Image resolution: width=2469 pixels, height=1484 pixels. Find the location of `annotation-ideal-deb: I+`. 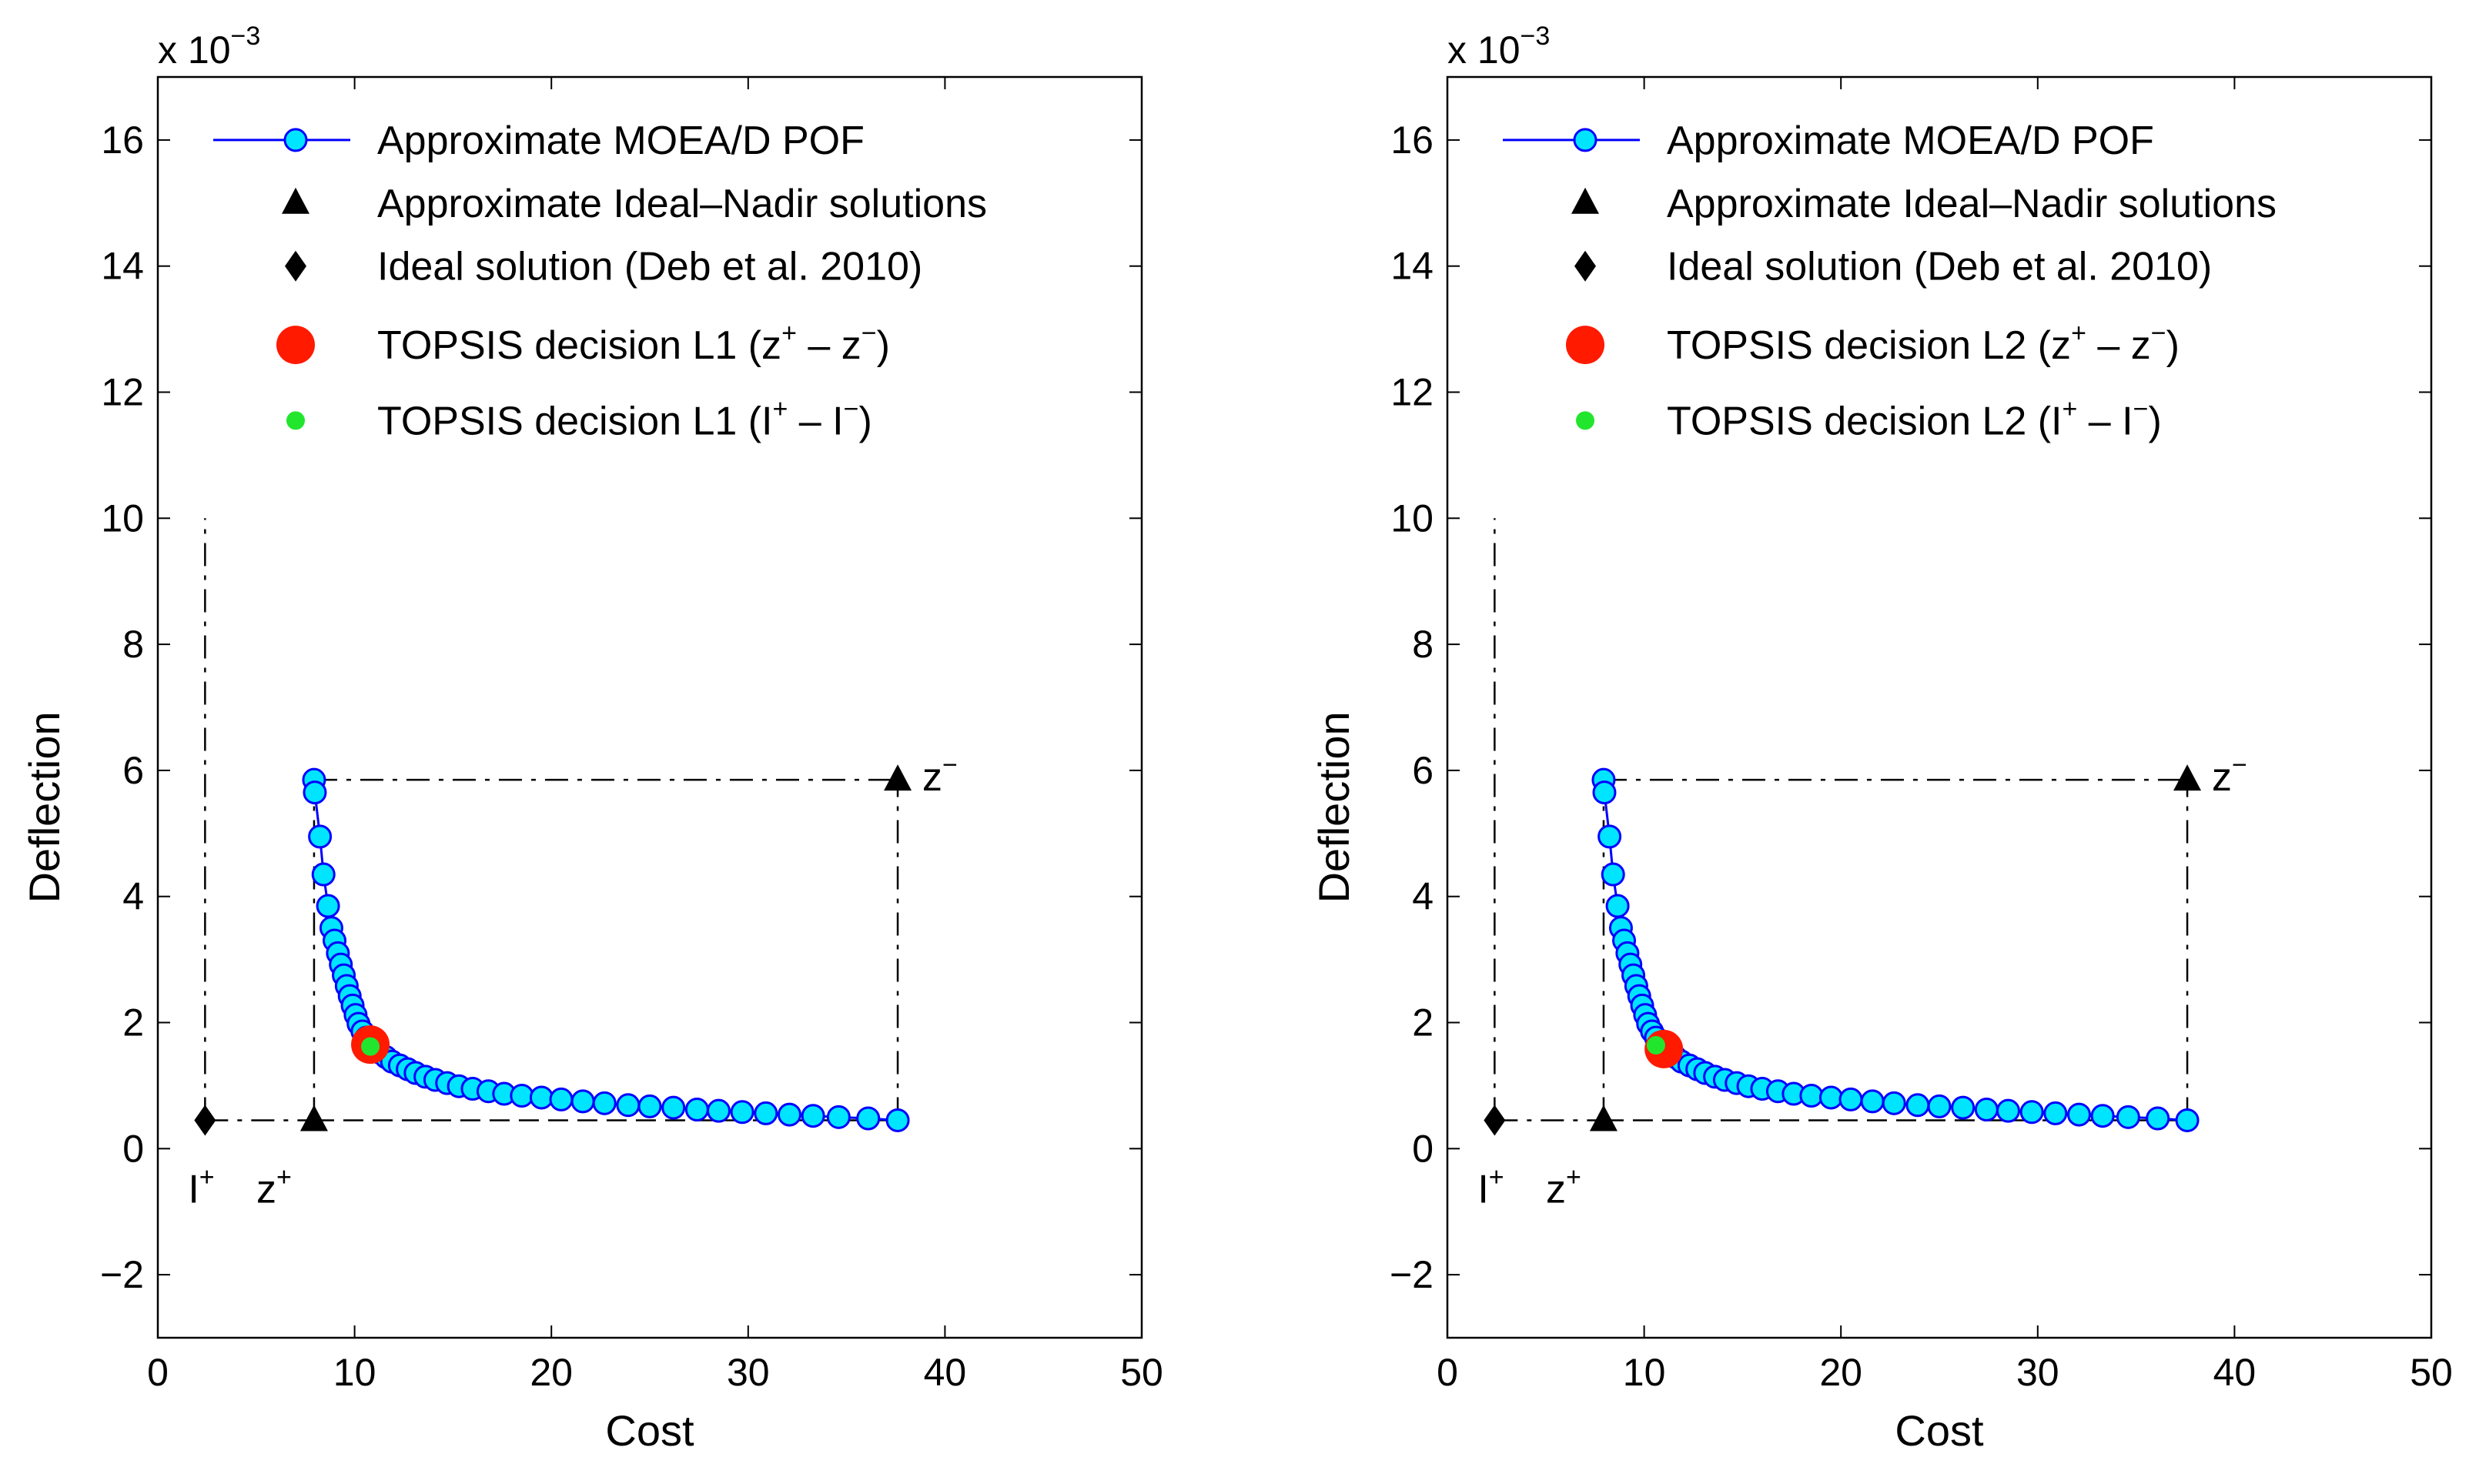

annotation-ideal-deb: I+ is located at coordinates (201, 1187).